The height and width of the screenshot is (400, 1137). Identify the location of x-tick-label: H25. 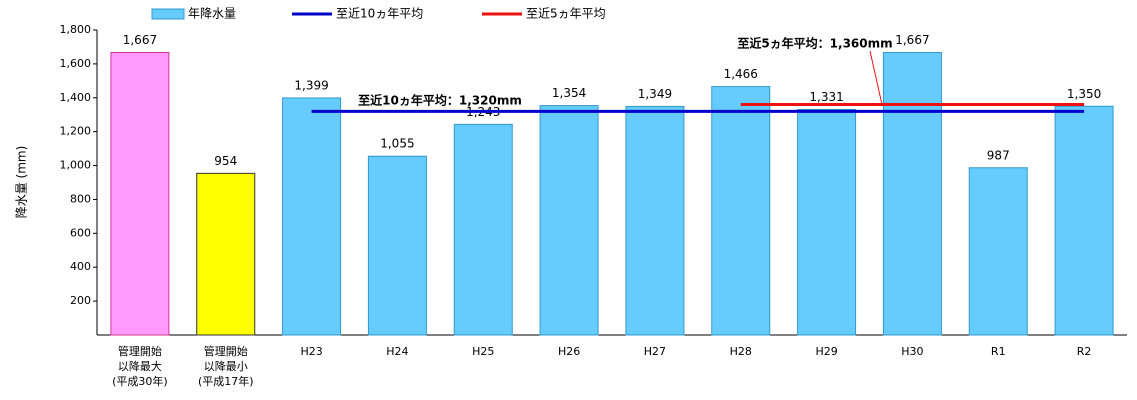
(483, 351).